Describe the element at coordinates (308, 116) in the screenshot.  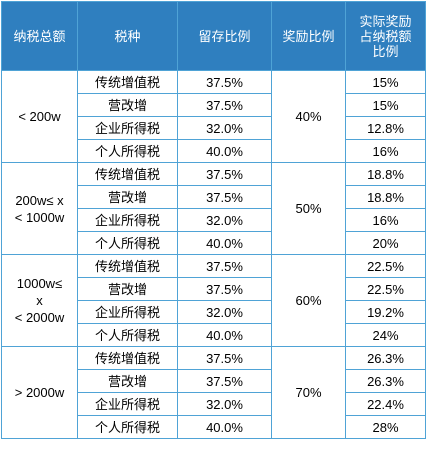
I see `reward-ratio-cell: 40%` at that location.